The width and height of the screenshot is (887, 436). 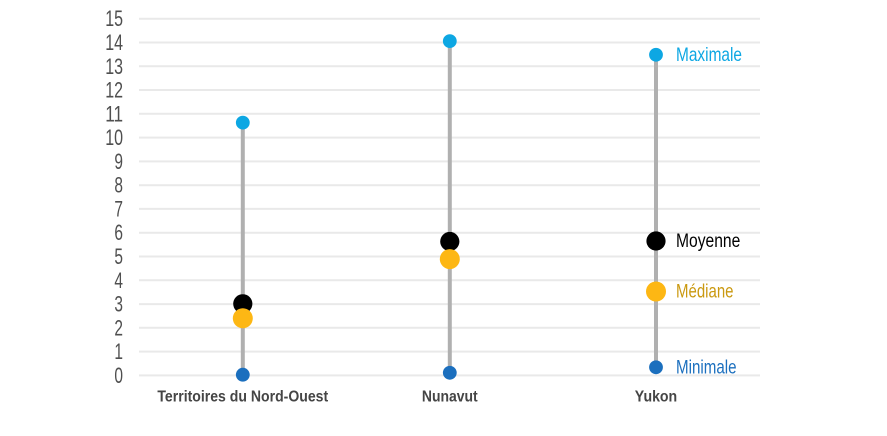 What do you see at coordinates (118, 327) in the screenshot?
I see `svg-text: 2` at bounding box center [118, 327].